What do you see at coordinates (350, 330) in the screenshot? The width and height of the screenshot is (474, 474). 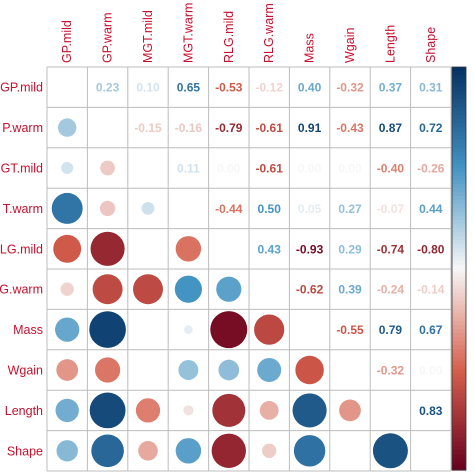 I see `correlation-value-label: -0.55` at bounding box center [350, 330].